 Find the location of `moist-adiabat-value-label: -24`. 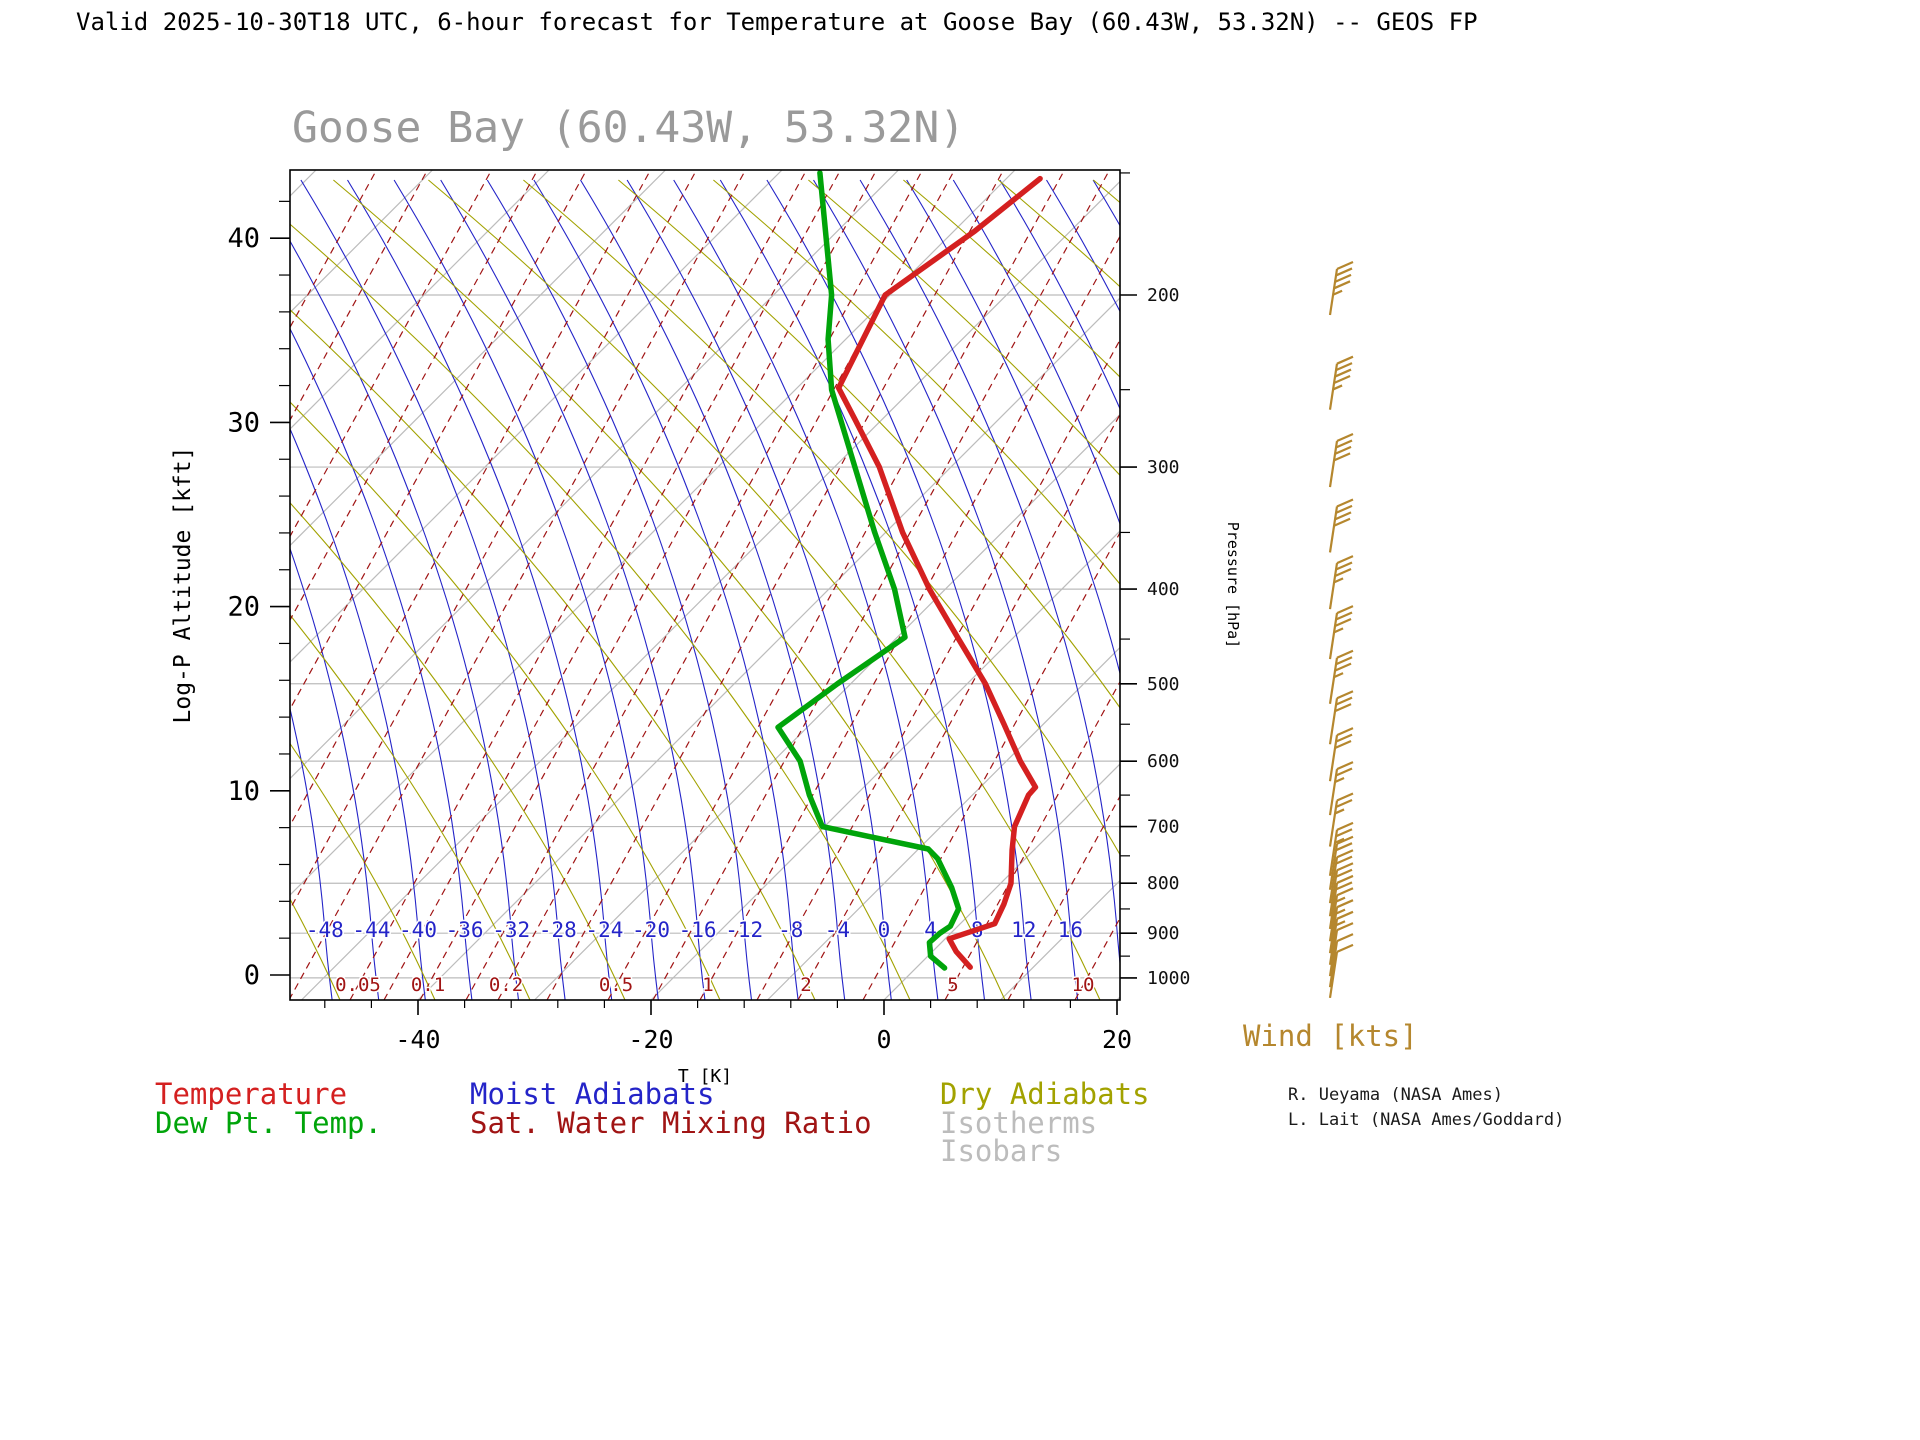

moist-adiabat-value-label: -24 is located at coordinates (604, 930).